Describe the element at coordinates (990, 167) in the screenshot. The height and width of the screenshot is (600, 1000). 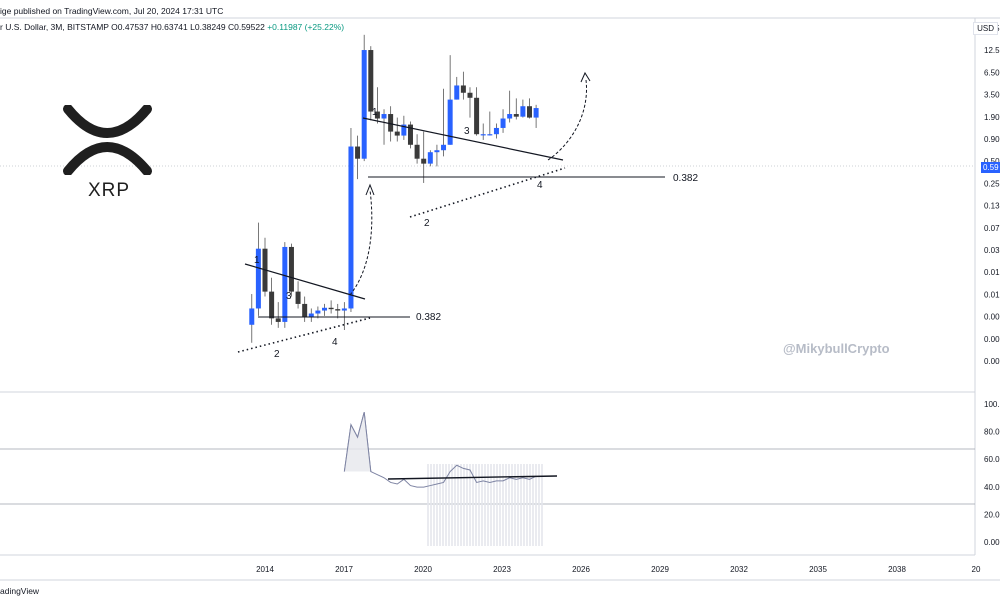
I see `current-price-badge: 0.59` at that location.